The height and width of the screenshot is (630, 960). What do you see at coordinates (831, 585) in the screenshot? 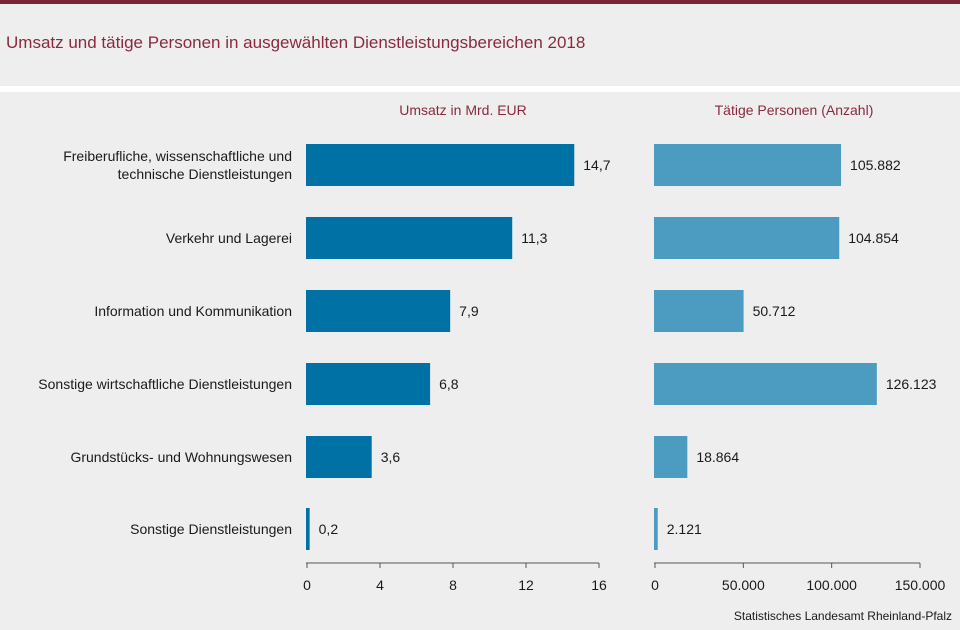
I see `x-tick-label-personen: 100.000` at bounding box center [831, 585].